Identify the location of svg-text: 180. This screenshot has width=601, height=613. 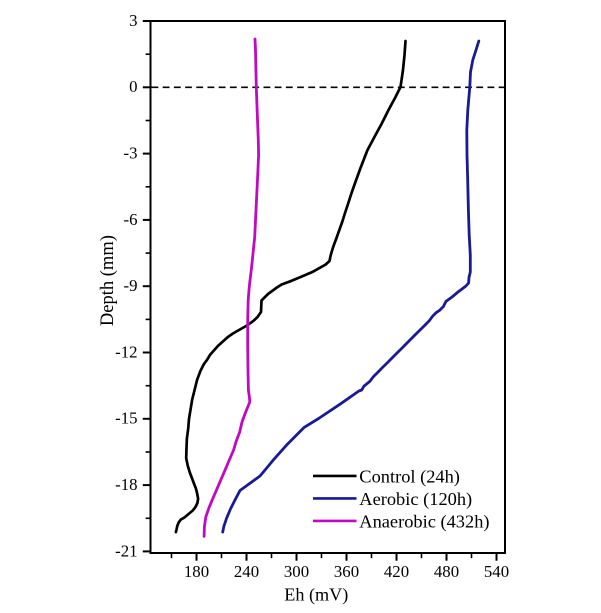
(196, 571).